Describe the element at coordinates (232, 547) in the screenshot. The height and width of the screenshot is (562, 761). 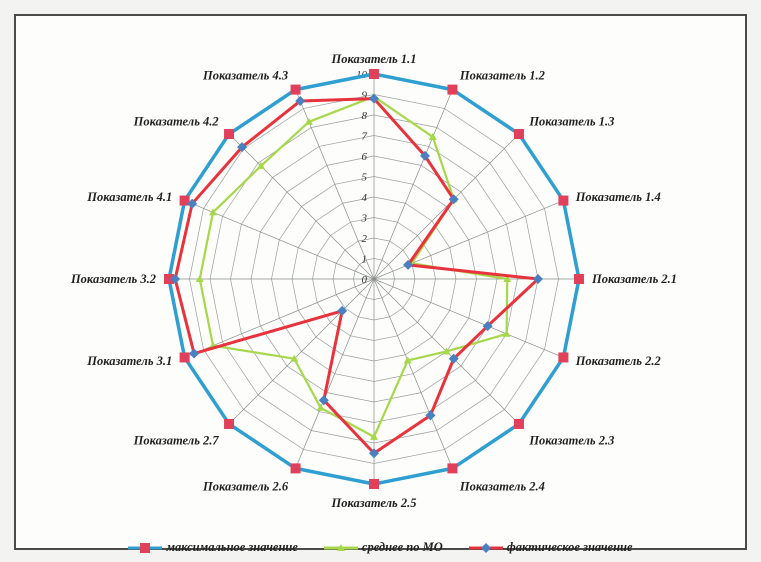
I see `legend-label-1: максимальное значение` at that location.